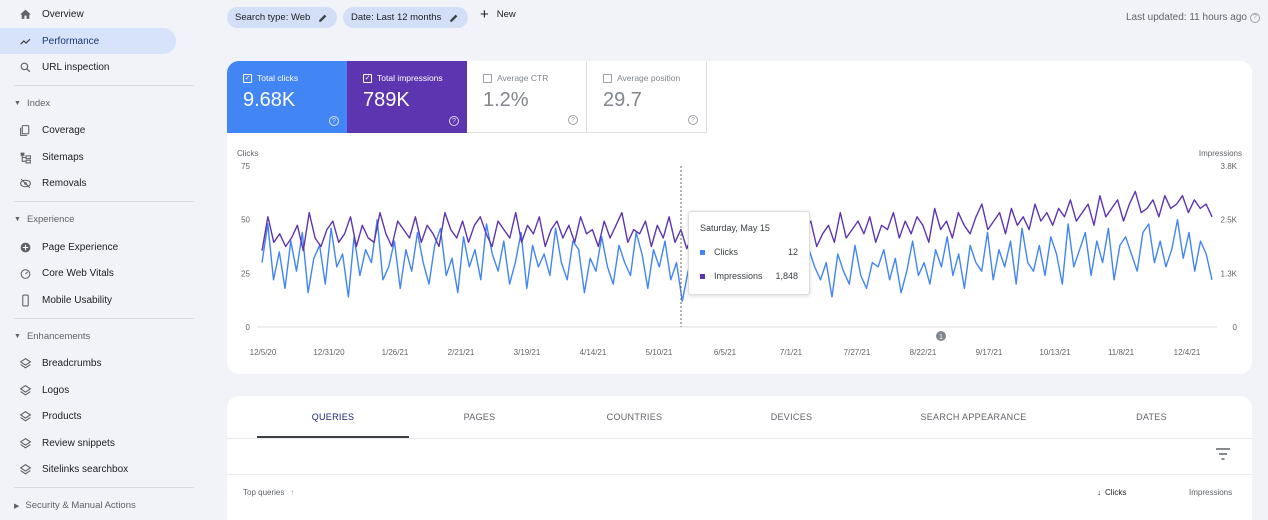 This screenshot has height=520, width=1268. I want to click on metric-value: 789K, so click(386, 100).